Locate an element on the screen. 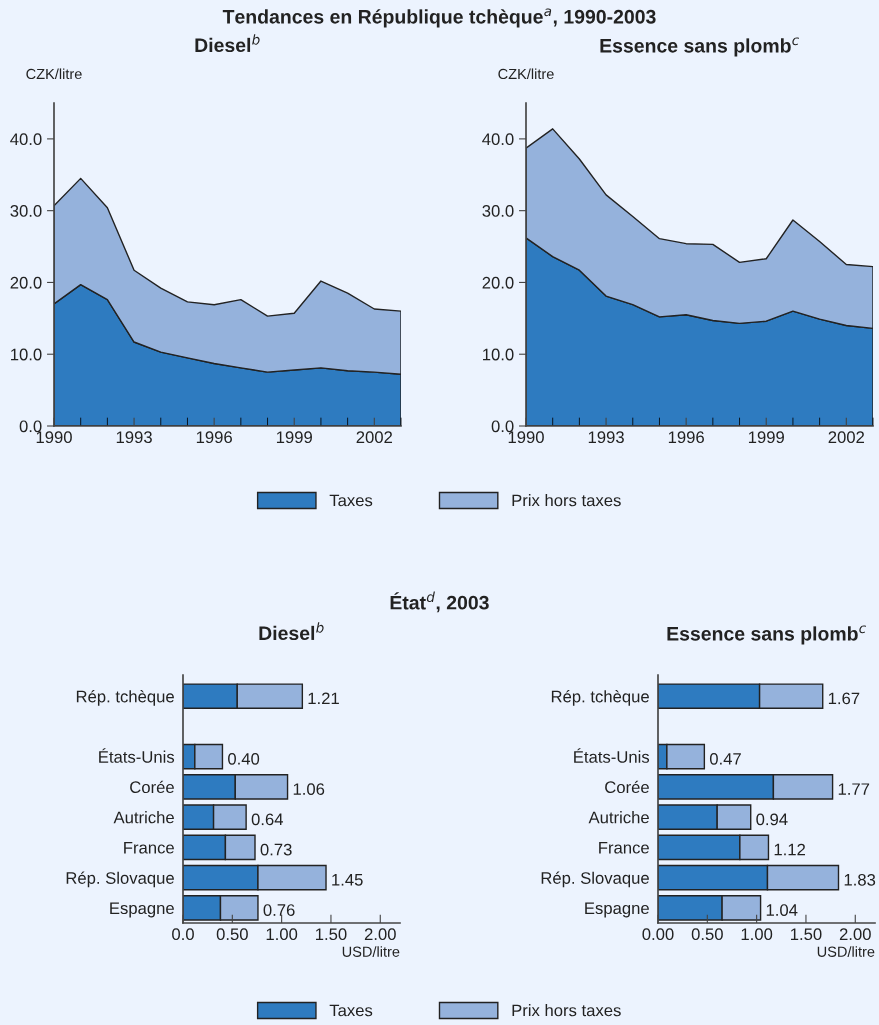 This screenshot has width=879, height=1025. total-label: 1.21 is located at coordinates (323, 698).